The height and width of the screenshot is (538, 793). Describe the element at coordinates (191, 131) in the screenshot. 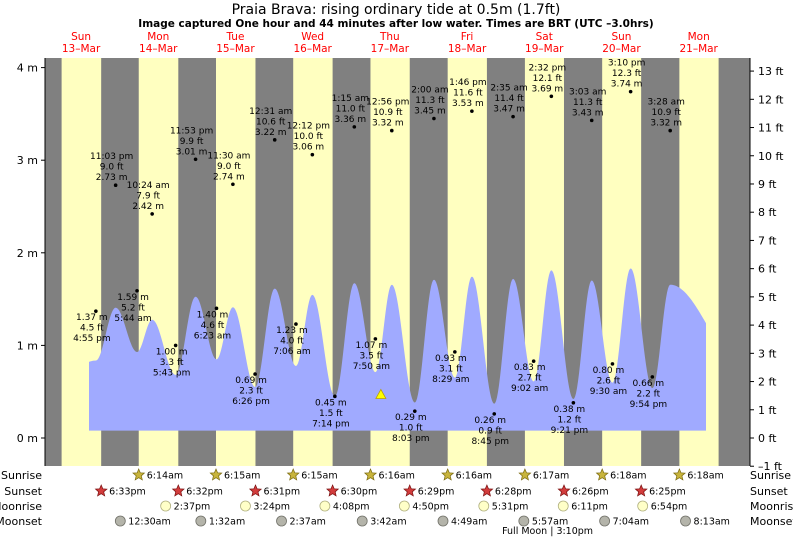

I see `tide-label: 11:53 pm` at that location.